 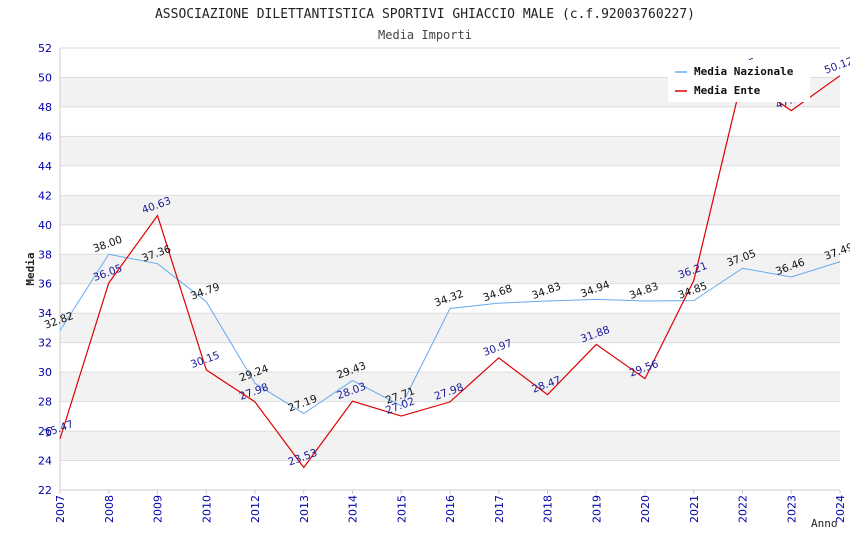 What do you see at coordinates (727, 90) in the screenshot?
I see `legend-label-ente: Media Ente` at bounding box center [727, 90].